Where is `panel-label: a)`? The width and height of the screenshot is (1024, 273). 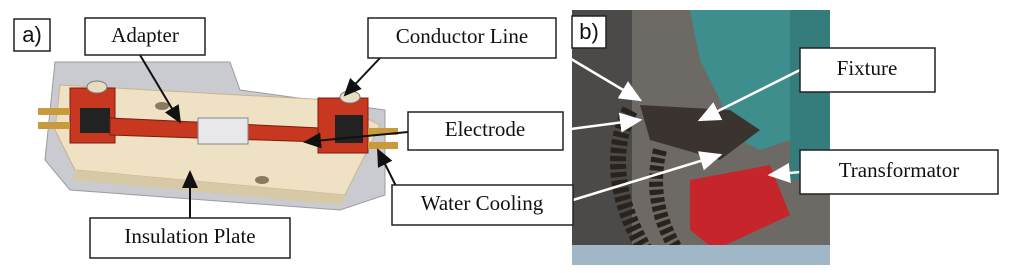
panel-label: a) is located at coordinates (32, 34).